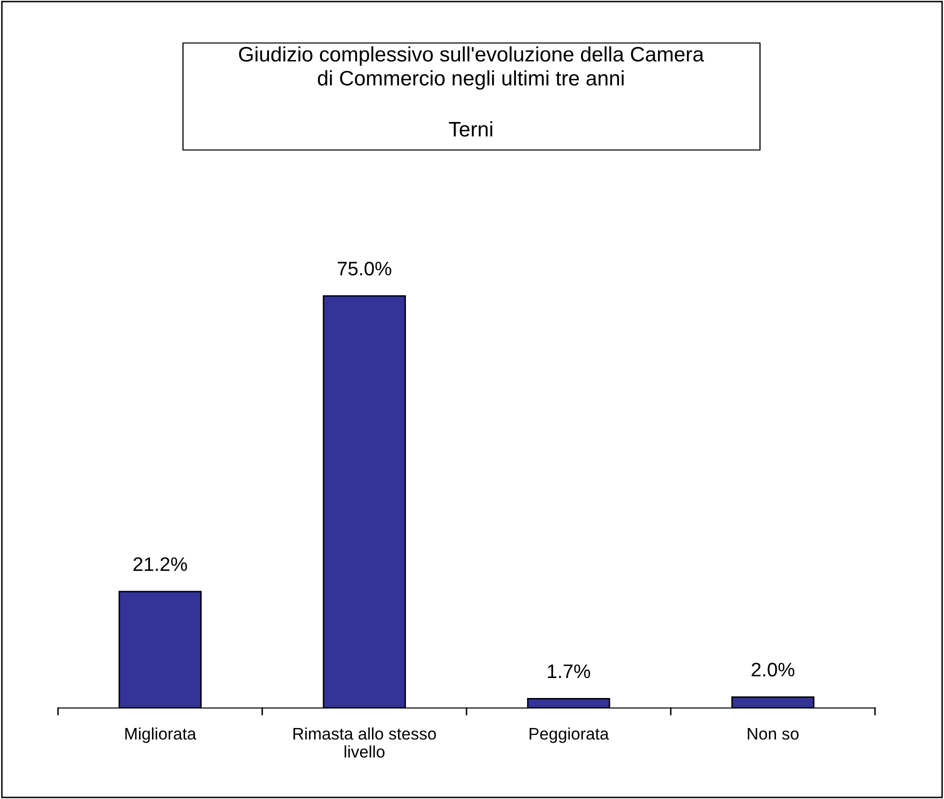 The image size is (944, 799). I want to click on x-tick-label: Peggiorata, so click(569, 735).